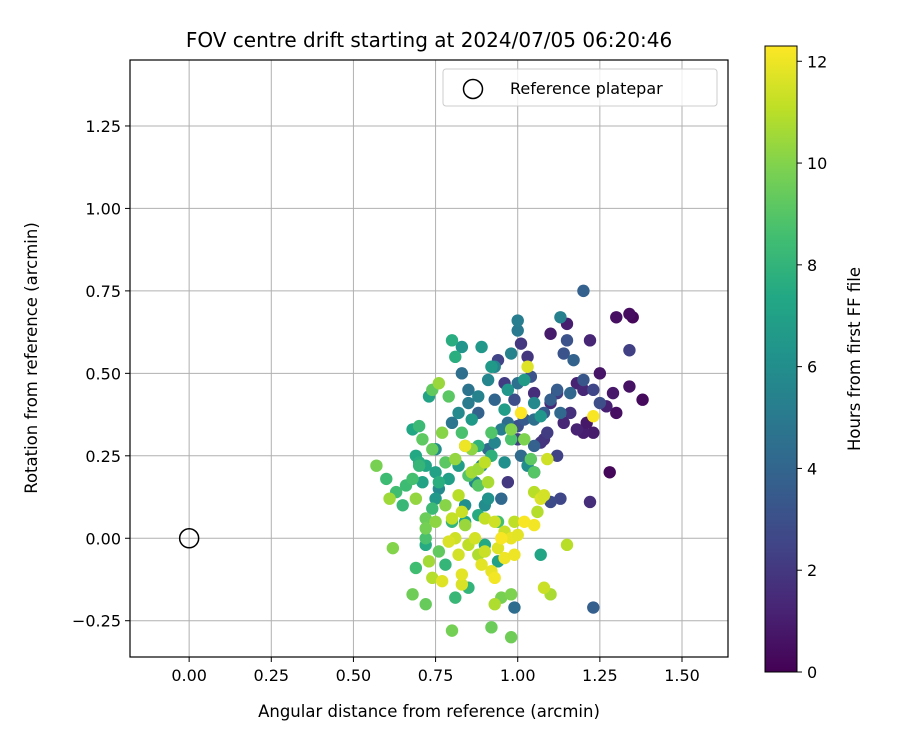 The image size is (900, 750). Describe the element at coordinates (189, 675) in the screenshot. I see `x-tick-label: 0.00` at that location.